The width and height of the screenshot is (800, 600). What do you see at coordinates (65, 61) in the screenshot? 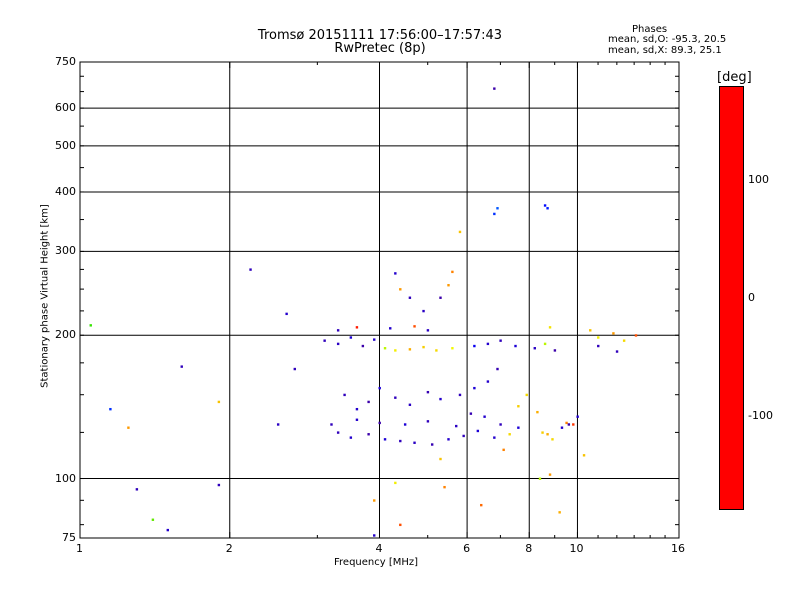
I see `y-tick-label: 750` at bounding box center [65, 61].